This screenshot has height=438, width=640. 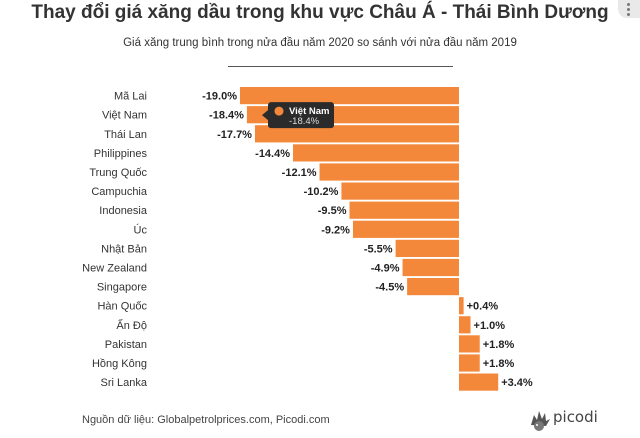 What do you see at coordinates (114, 269) in the screenshot?
I see `category-label: New Zealand` at bounding box center [114, 269].